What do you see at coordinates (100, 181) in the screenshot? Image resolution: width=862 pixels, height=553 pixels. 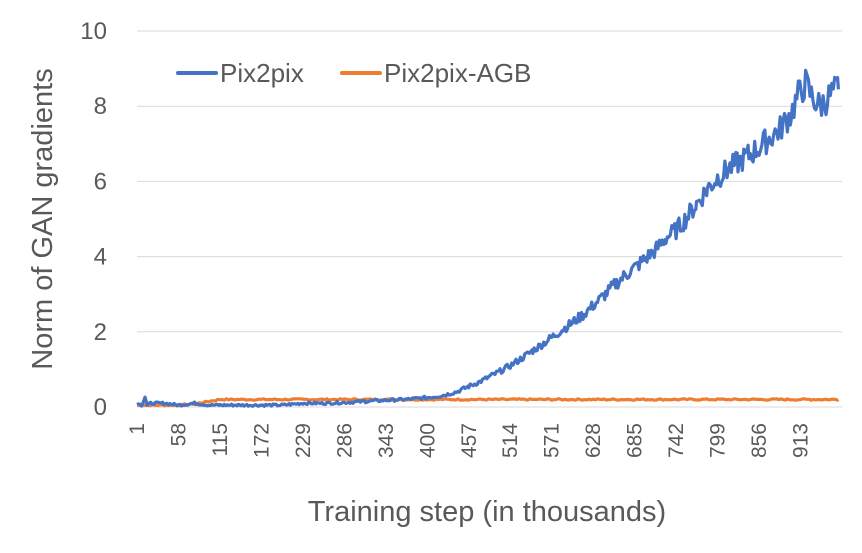 I see `y-tick-label: 6` at bounding box center [100, 181].